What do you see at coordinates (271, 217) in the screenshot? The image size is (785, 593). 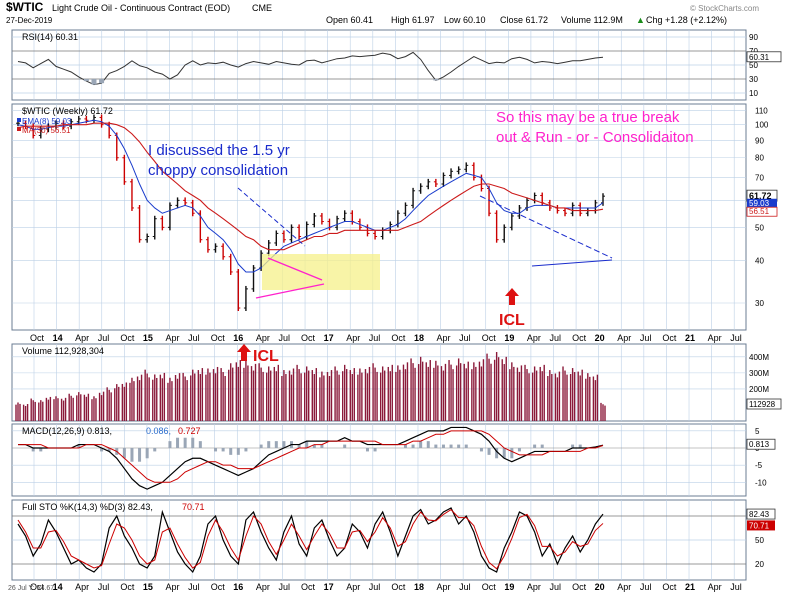 I see `consolidation-pointer-line` at bounding box center [271, 217].